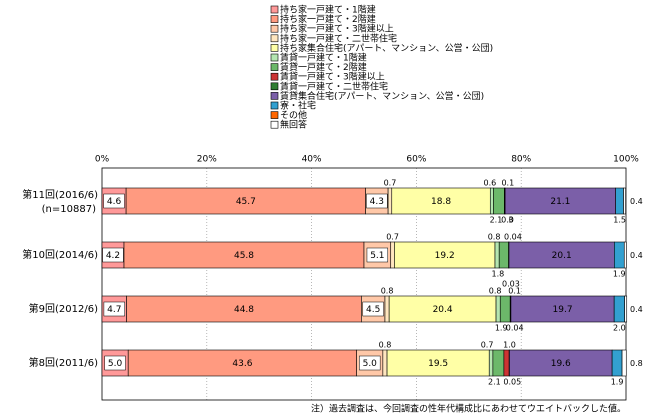 The image size is (648, 420). I want to click on data-label: 20.1, so click(562, 256).